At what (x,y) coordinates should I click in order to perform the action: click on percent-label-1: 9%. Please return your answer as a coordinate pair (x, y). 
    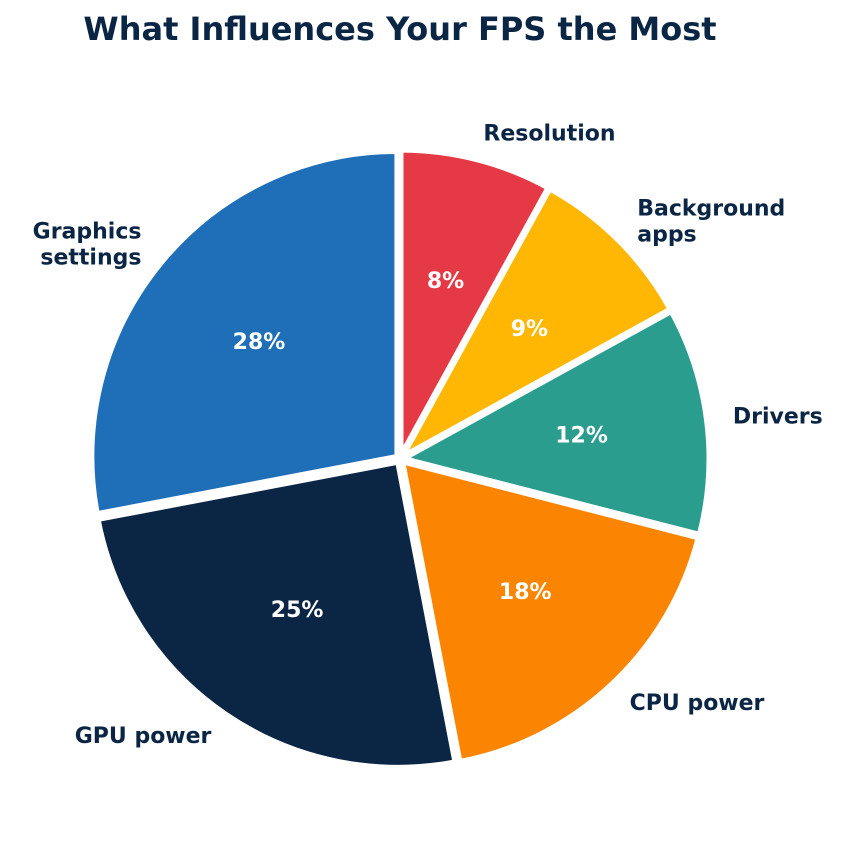
    Looking at the image, I should click on (529, 329).